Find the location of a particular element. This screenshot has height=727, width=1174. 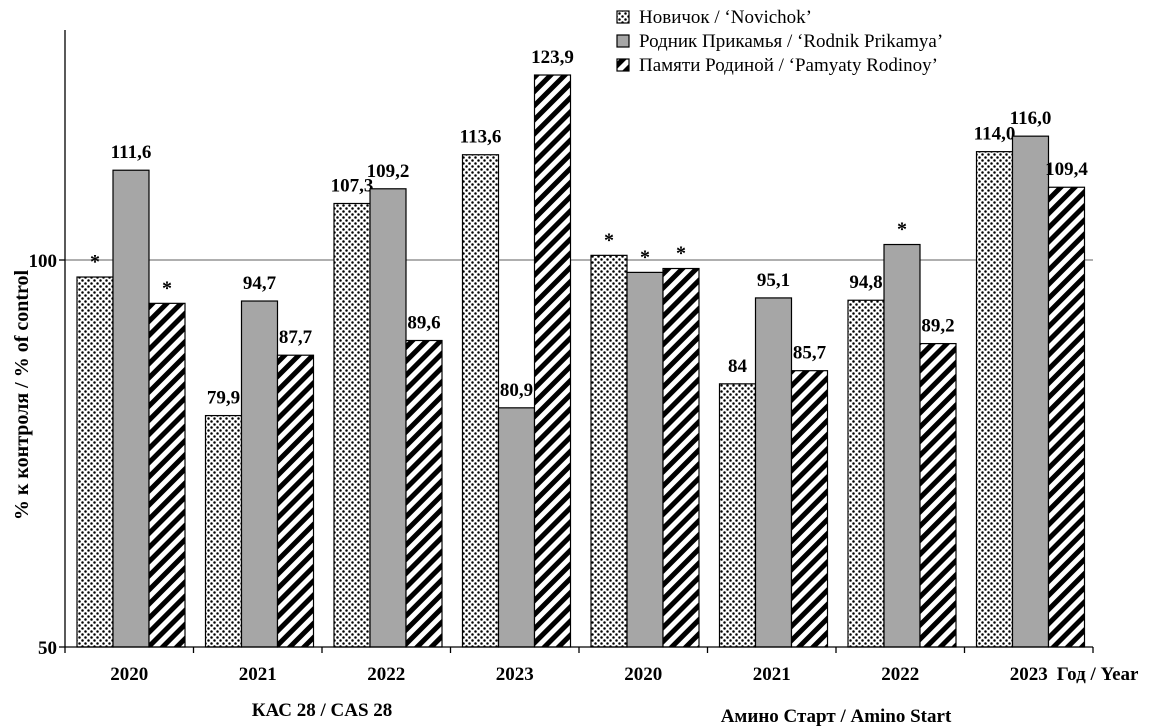

data-label: 87,7 is located at coordinates (296, 337).